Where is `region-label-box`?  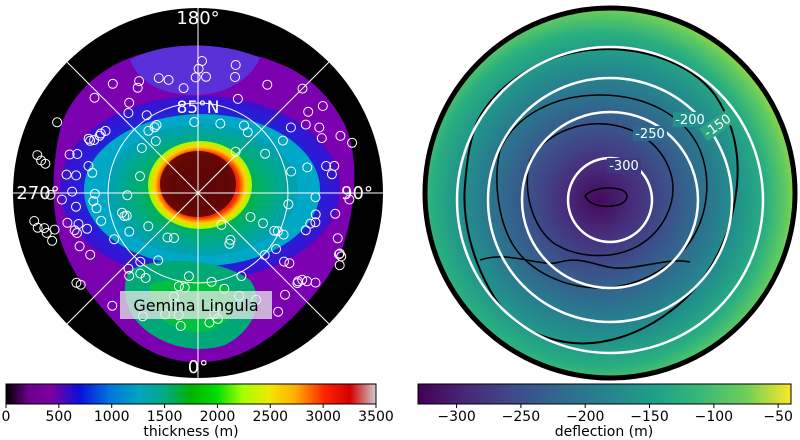
region-label-box is located at coordinates (196, 305).